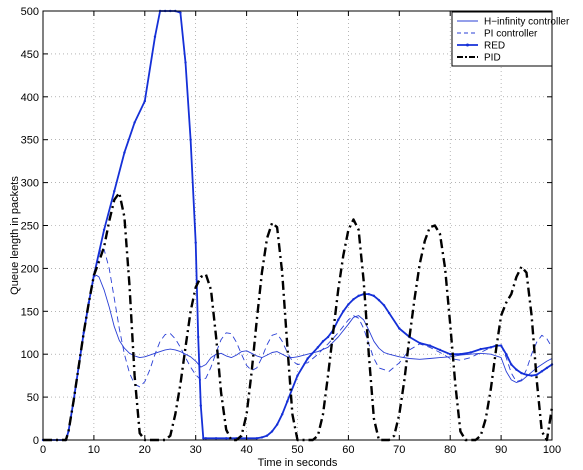  I want to click on legend-label: PID, so click(492, 58).